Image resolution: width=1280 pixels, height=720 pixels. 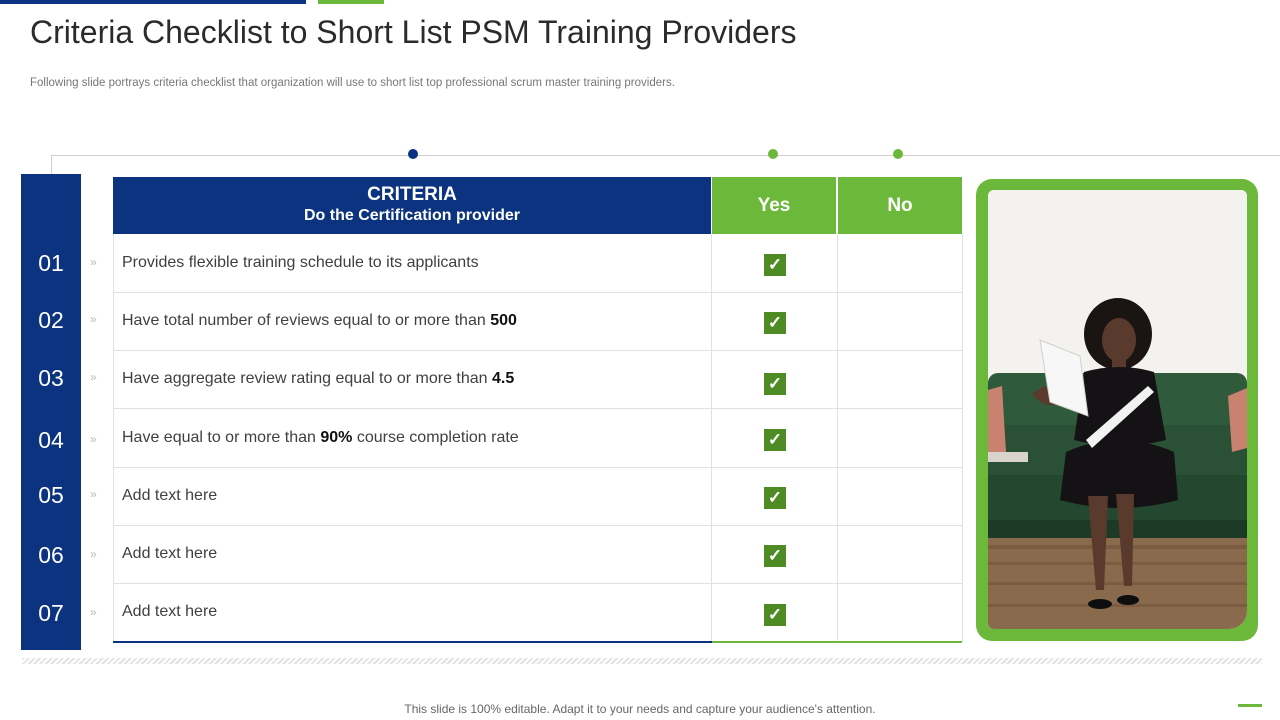 What do you see at coordinates (51, 320) in the screenshot?
I see `row-number: 02` at bounding box center [51, 320].